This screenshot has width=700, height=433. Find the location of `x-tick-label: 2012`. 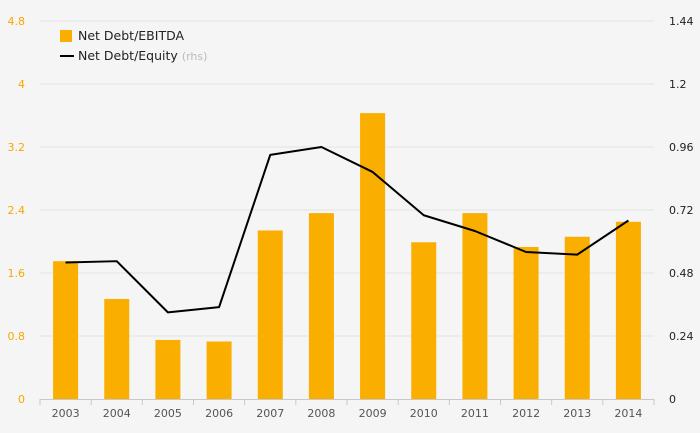

x-tick-label: 2012 is located at coordinates (526, 413).